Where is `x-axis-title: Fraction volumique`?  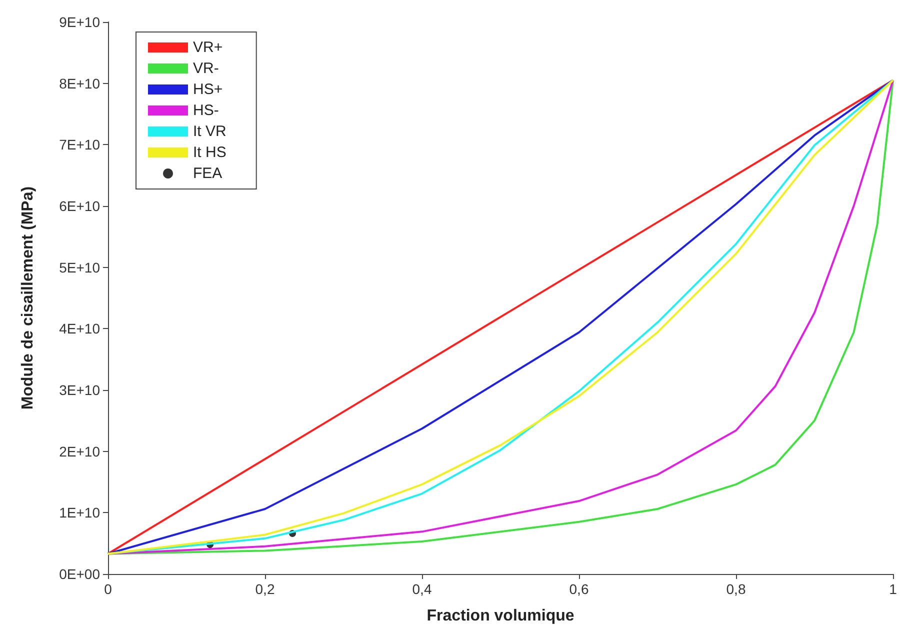
x-axis-title: Fraction volumique is located at coordinates (500, 616).